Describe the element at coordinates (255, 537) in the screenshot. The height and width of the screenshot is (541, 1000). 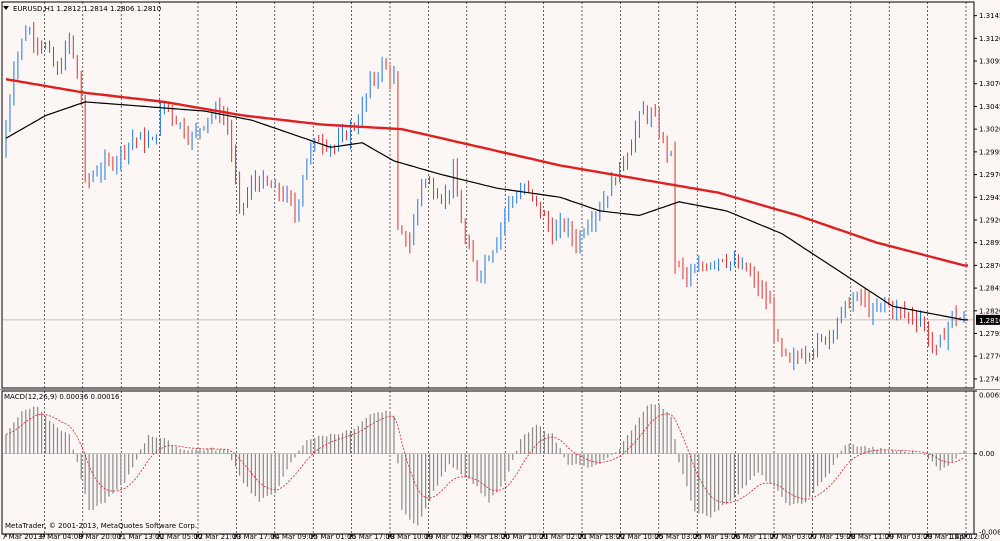
I see `x-tick-label: 13 Mar 17:00` at that location.